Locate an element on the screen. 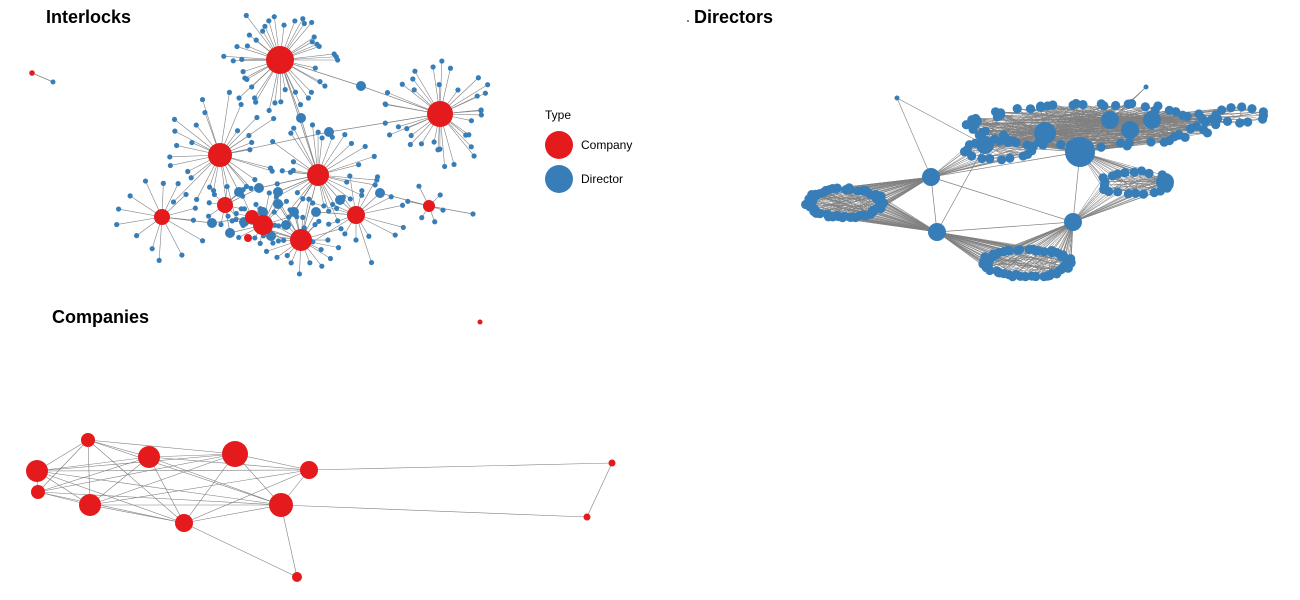  legend-label-company: Company is located at coordinates (607, 145).